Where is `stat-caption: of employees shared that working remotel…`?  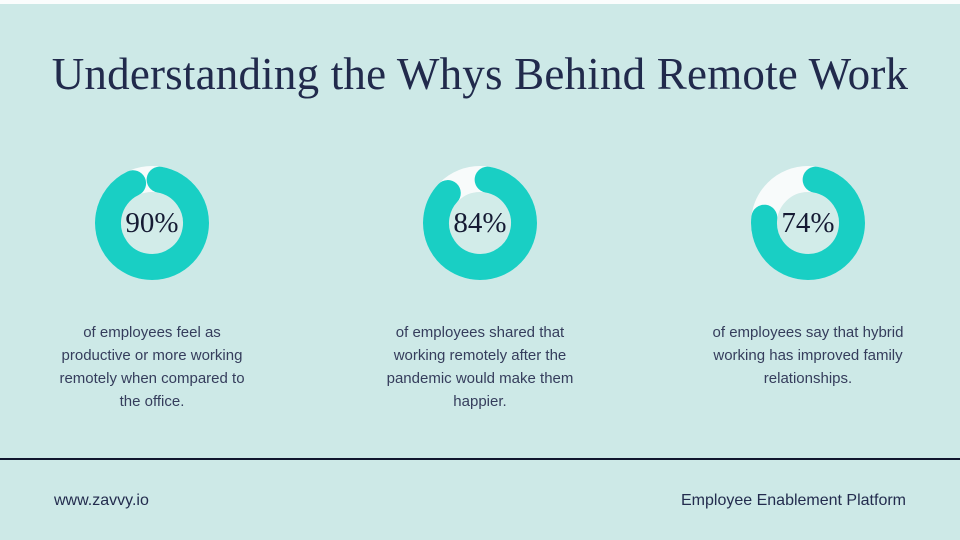 stat-caption: of employees shared that working remotel… is located at coordinates (480, 367).